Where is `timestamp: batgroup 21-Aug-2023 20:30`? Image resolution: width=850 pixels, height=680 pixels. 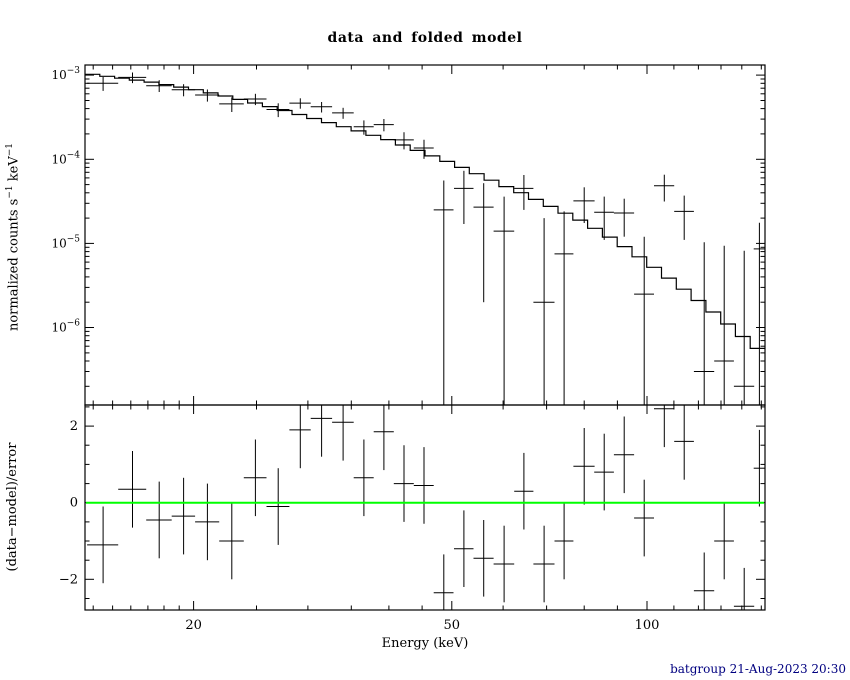
timestamp: batgroup 21-Aug-2023 20:30 is located at coordinates (758, 669).